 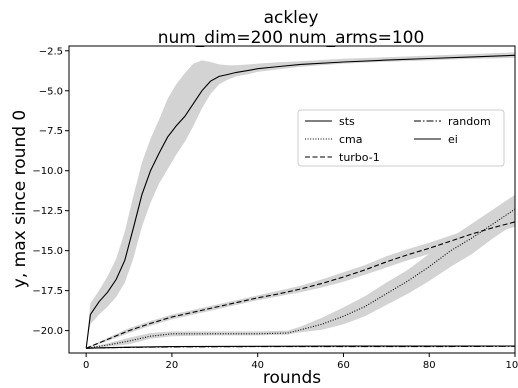 I want to click on y-axis-label: y, max since round 0, so click(x=20, y=199).